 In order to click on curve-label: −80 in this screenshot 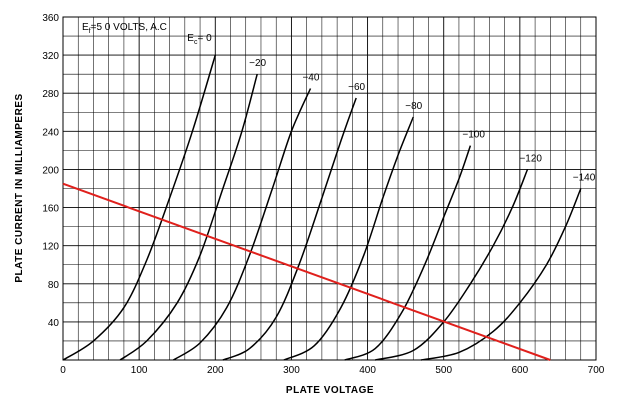, I will do `click(413, 106)`.